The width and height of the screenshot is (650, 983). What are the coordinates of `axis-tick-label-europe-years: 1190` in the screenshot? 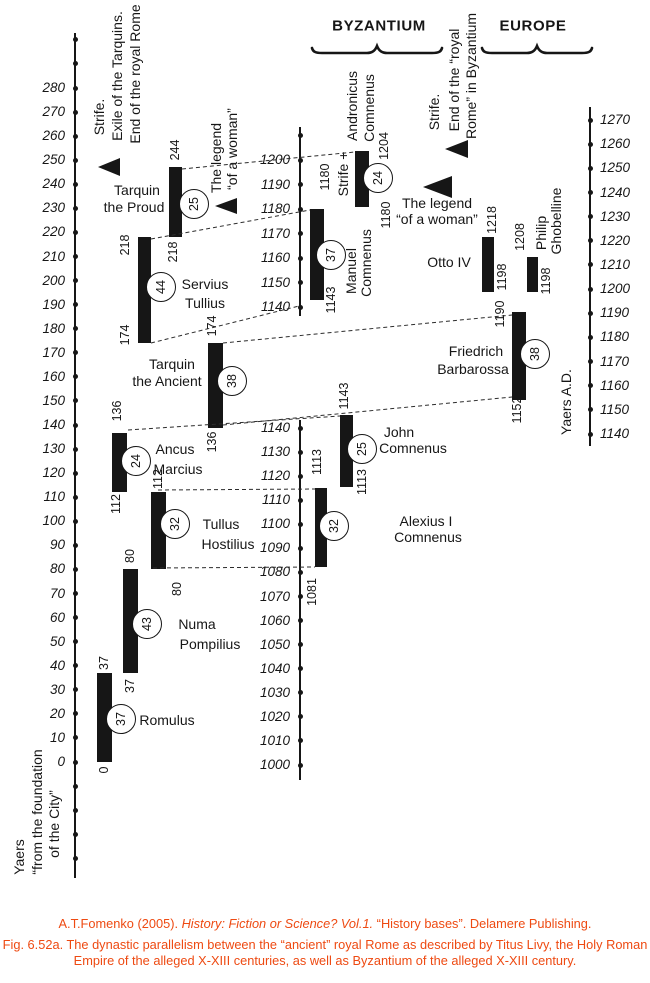 It's located at (615, 313).